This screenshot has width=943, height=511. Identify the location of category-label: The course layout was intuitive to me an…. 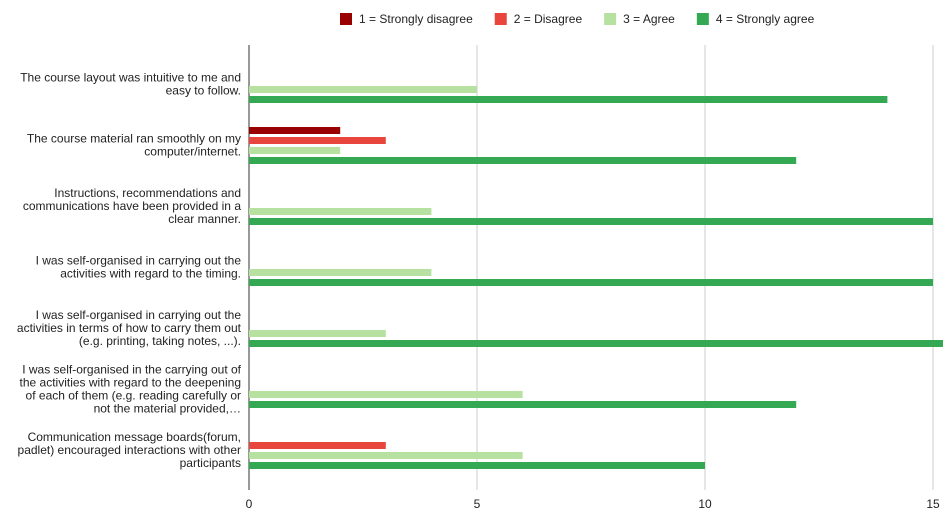
(130, 84).